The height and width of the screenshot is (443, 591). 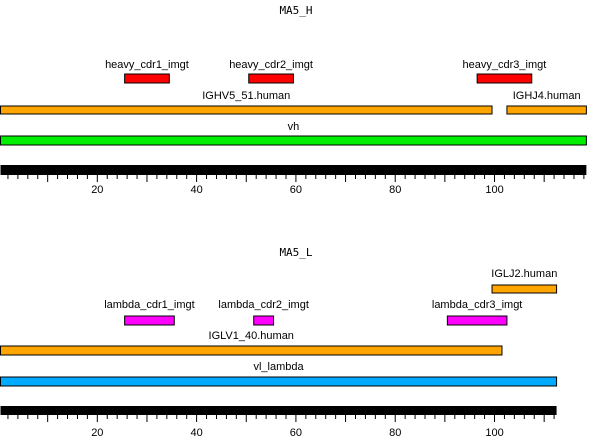 What do you see at coordinates (294, 127) in the screenshot?
I see `feature-label: vh` at bounding box center [294, 127].